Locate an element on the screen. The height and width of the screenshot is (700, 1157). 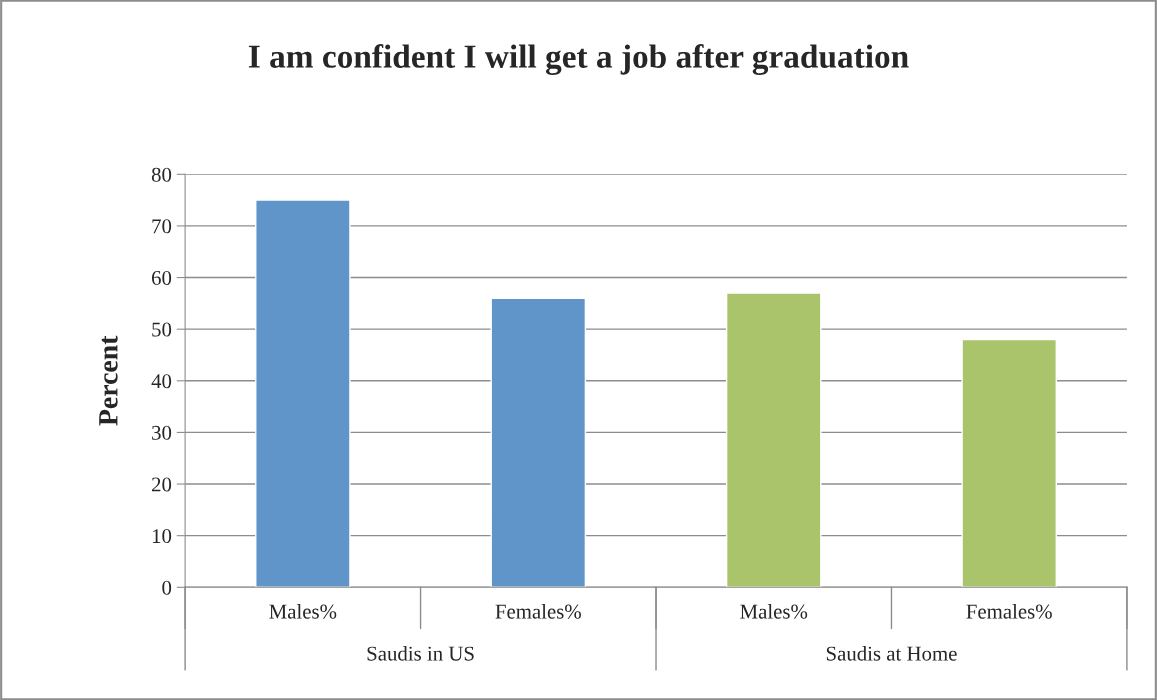
text: Saudis at Home is located at coordinates (891, 653).